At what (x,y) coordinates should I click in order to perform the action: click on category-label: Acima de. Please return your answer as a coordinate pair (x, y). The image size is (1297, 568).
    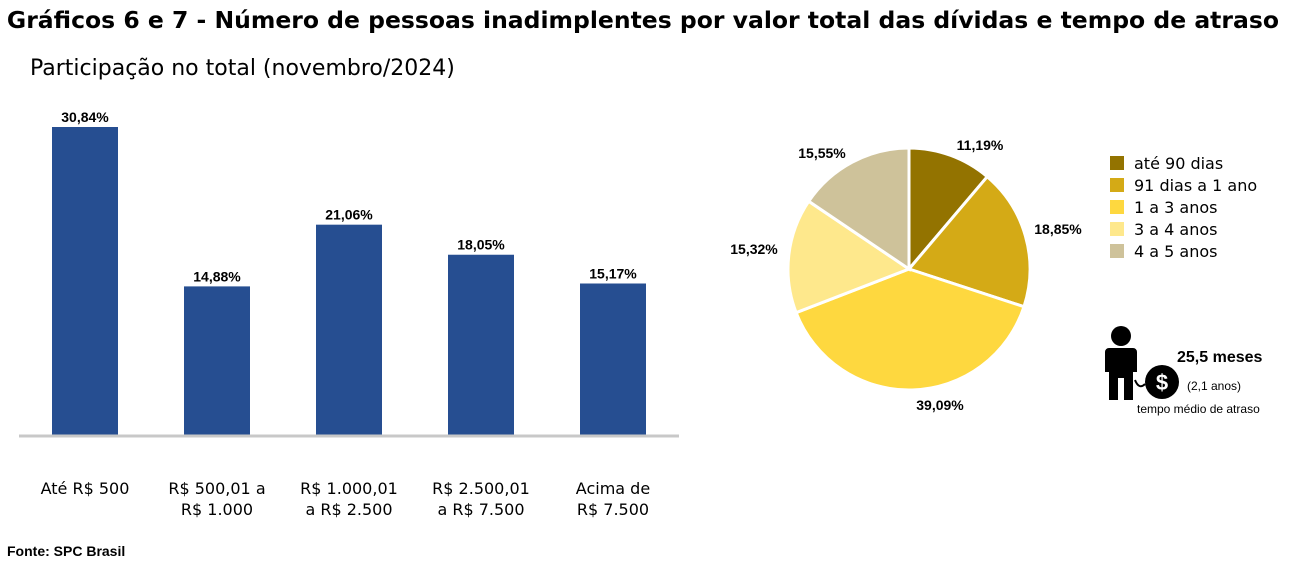
    Looking at the image, I should click on (613, 488).